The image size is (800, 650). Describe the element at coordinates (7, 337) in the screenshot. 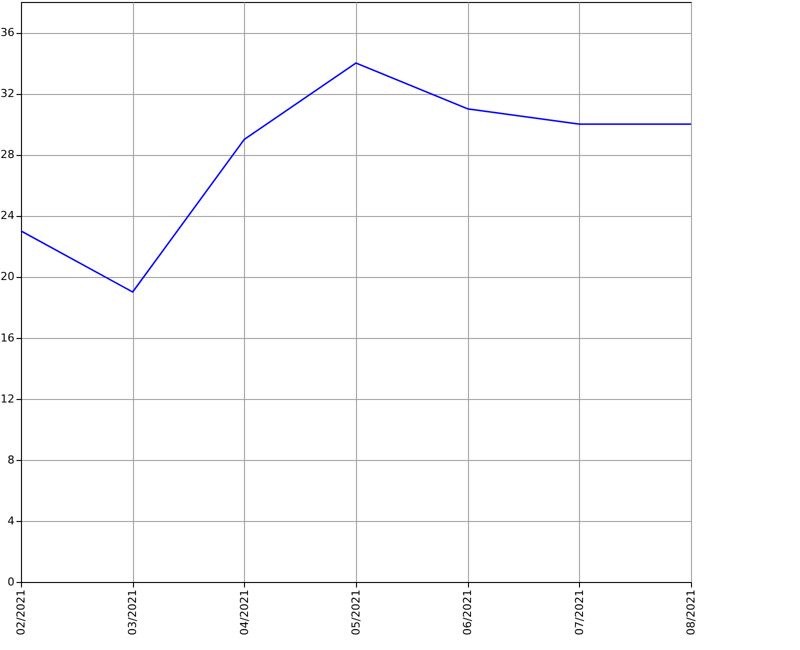

I see `y-tick-label: 16` at that location.